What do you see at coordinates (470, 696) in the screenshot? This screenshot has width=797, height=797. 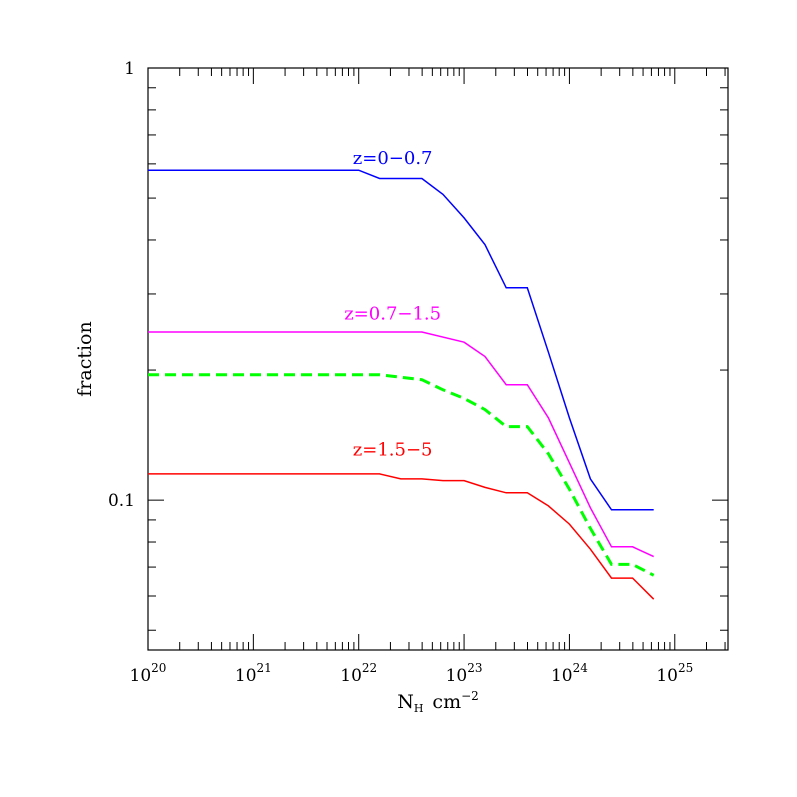 I see `x-axis-title-exponent: −2` at bounding box center [470, 696].